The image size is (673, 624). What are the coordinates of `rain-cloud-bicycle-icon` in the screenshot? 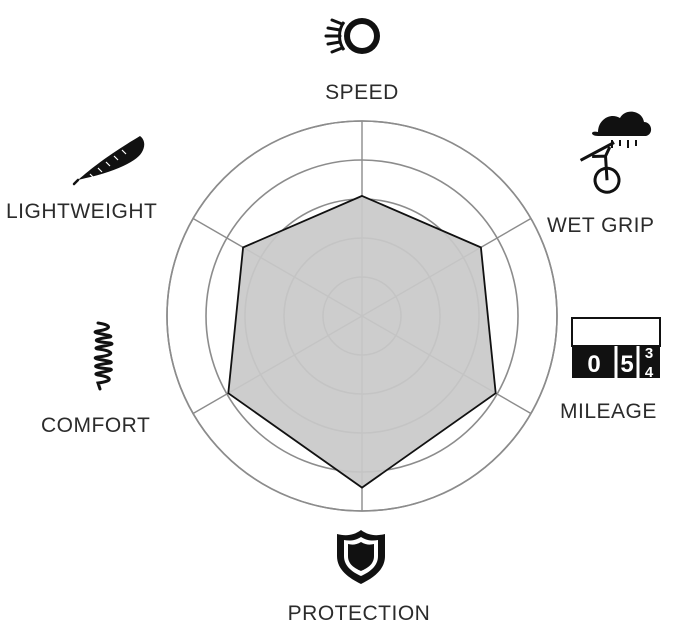 It's located at (615, 152).